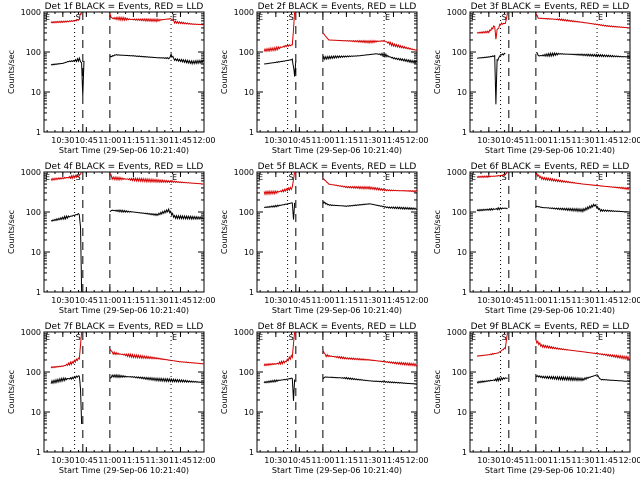 The image size is (640, 480). What do you see at coordinates (550, 327) in the screenshot?
I see `chart-title: Det 9f BLACK = Events, RED = LLD` at bounding box center [550, 327].